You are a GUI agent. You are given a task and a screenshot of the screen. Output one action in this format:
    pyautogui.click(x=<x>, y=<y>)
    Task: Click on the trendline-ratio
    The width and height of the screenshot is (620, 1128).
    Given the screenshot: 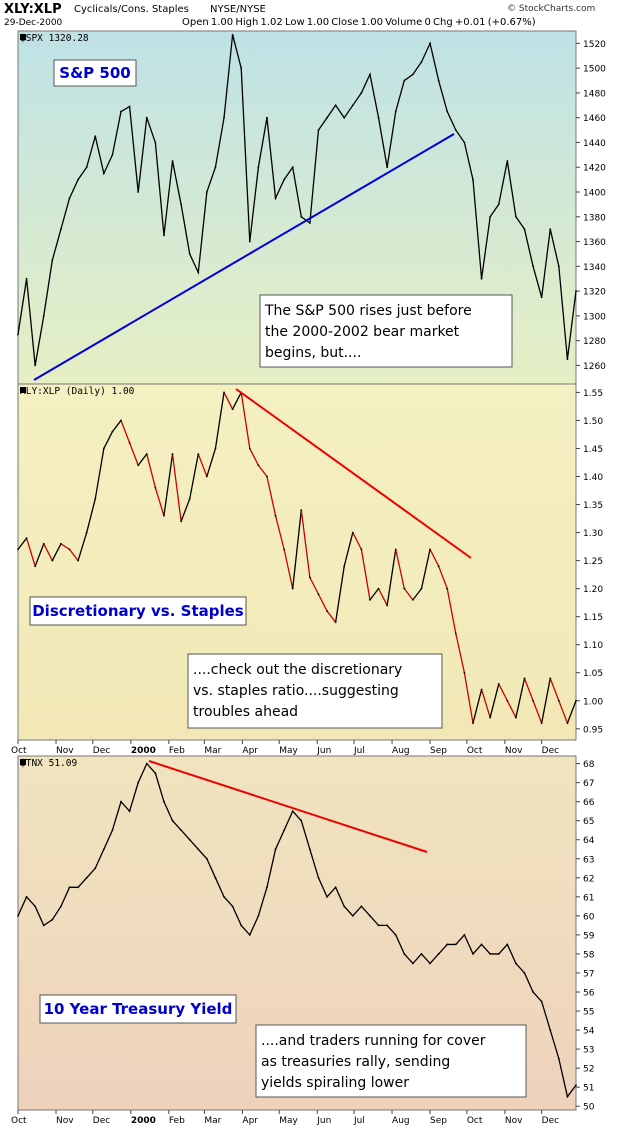 What is the action you would take?
    pyautogui.click(x=353, y=473)
    